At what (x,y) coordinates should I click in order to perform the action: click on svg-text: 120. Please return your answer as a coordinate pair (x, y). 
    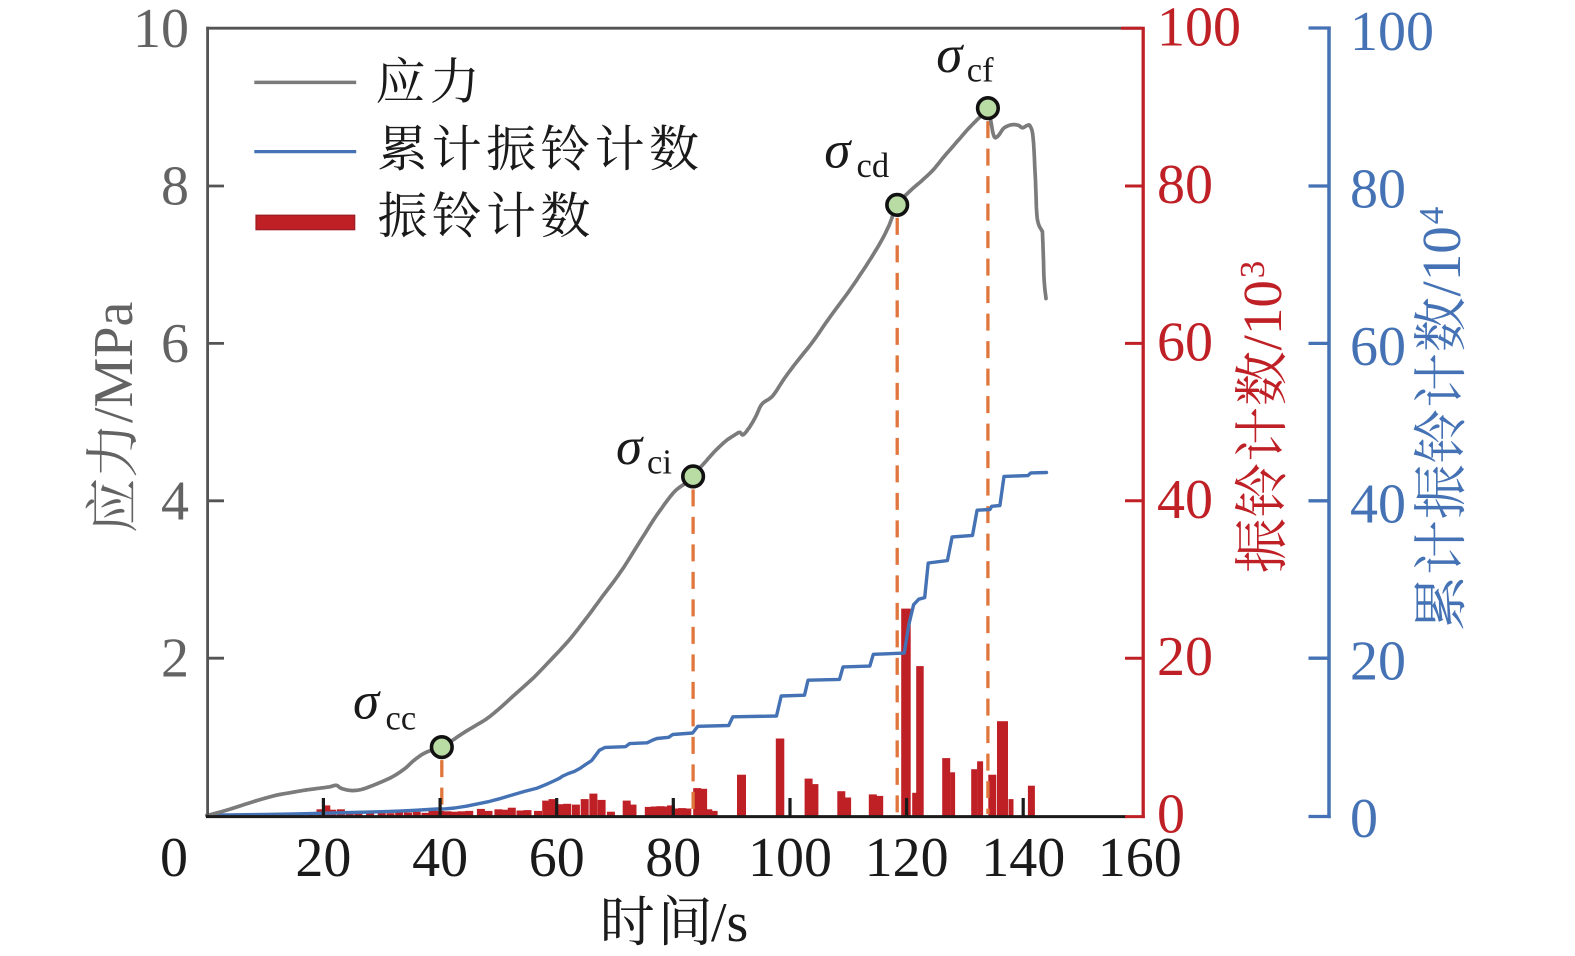
    Looking at the image, I should click on (907, 858).